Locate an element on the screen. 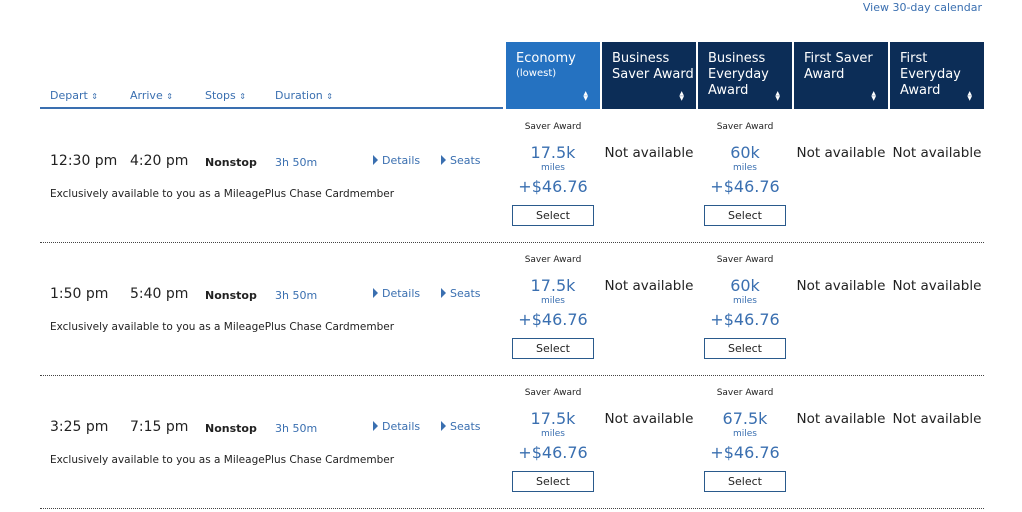 The height and width of the screenshot is (512, 1022). header-underline is located at coordinates (271, 108).